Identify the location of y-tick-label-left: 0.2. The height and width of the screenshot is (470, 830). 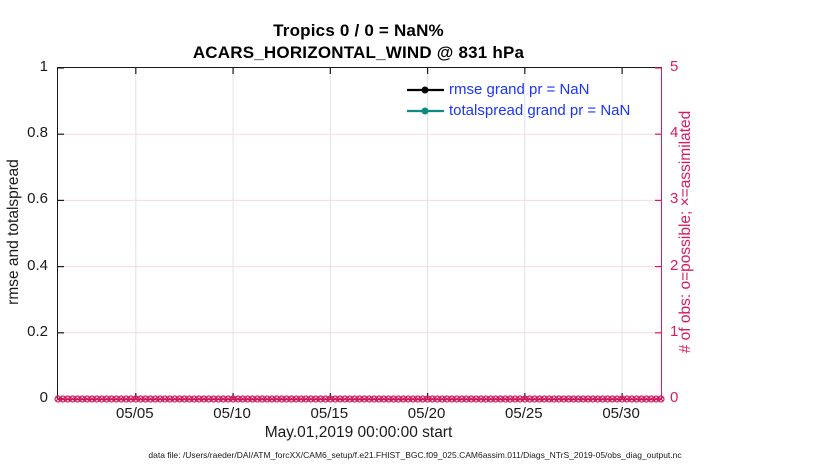
(37, 331).